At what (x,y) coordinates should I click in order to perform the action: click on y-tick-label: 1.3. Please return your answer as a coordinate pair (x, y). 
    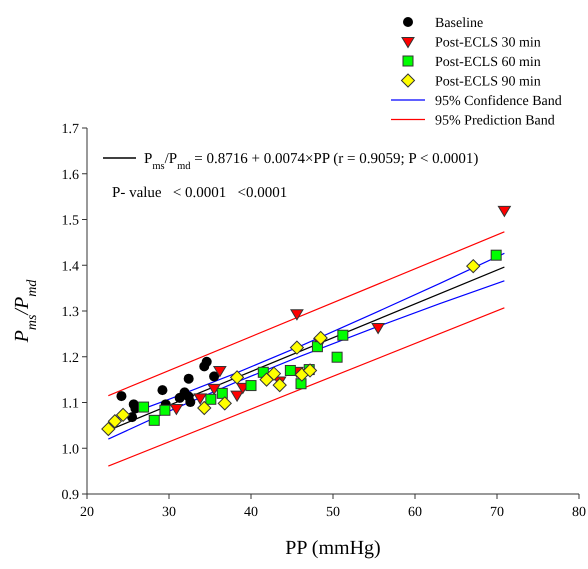
    Looking at the image, I should click on (70, 312).